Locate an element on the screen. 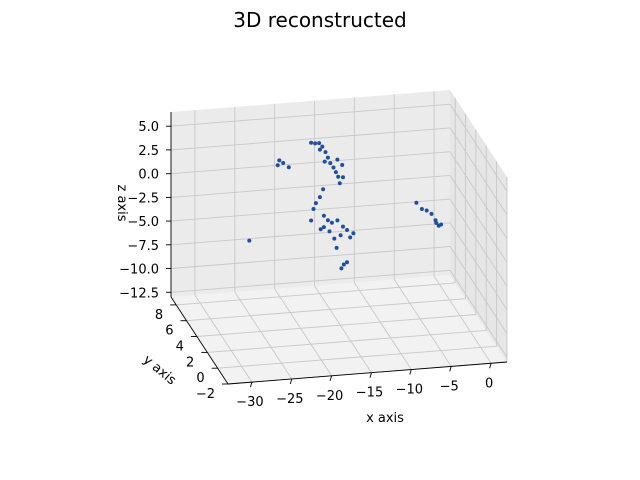  z-tick-label: −5.0 is located at coordinates (143, 222).